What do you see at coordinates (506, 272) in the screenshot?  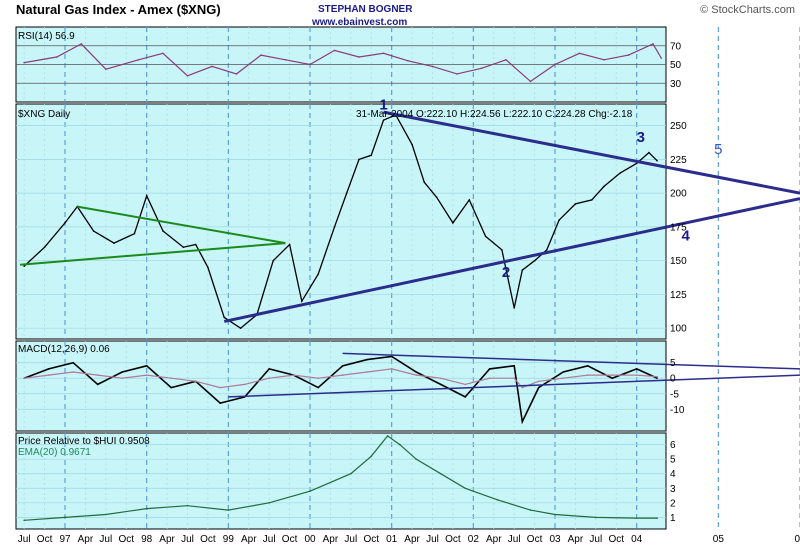 I see `wave-label: 2` at bounding box center [506, 272].